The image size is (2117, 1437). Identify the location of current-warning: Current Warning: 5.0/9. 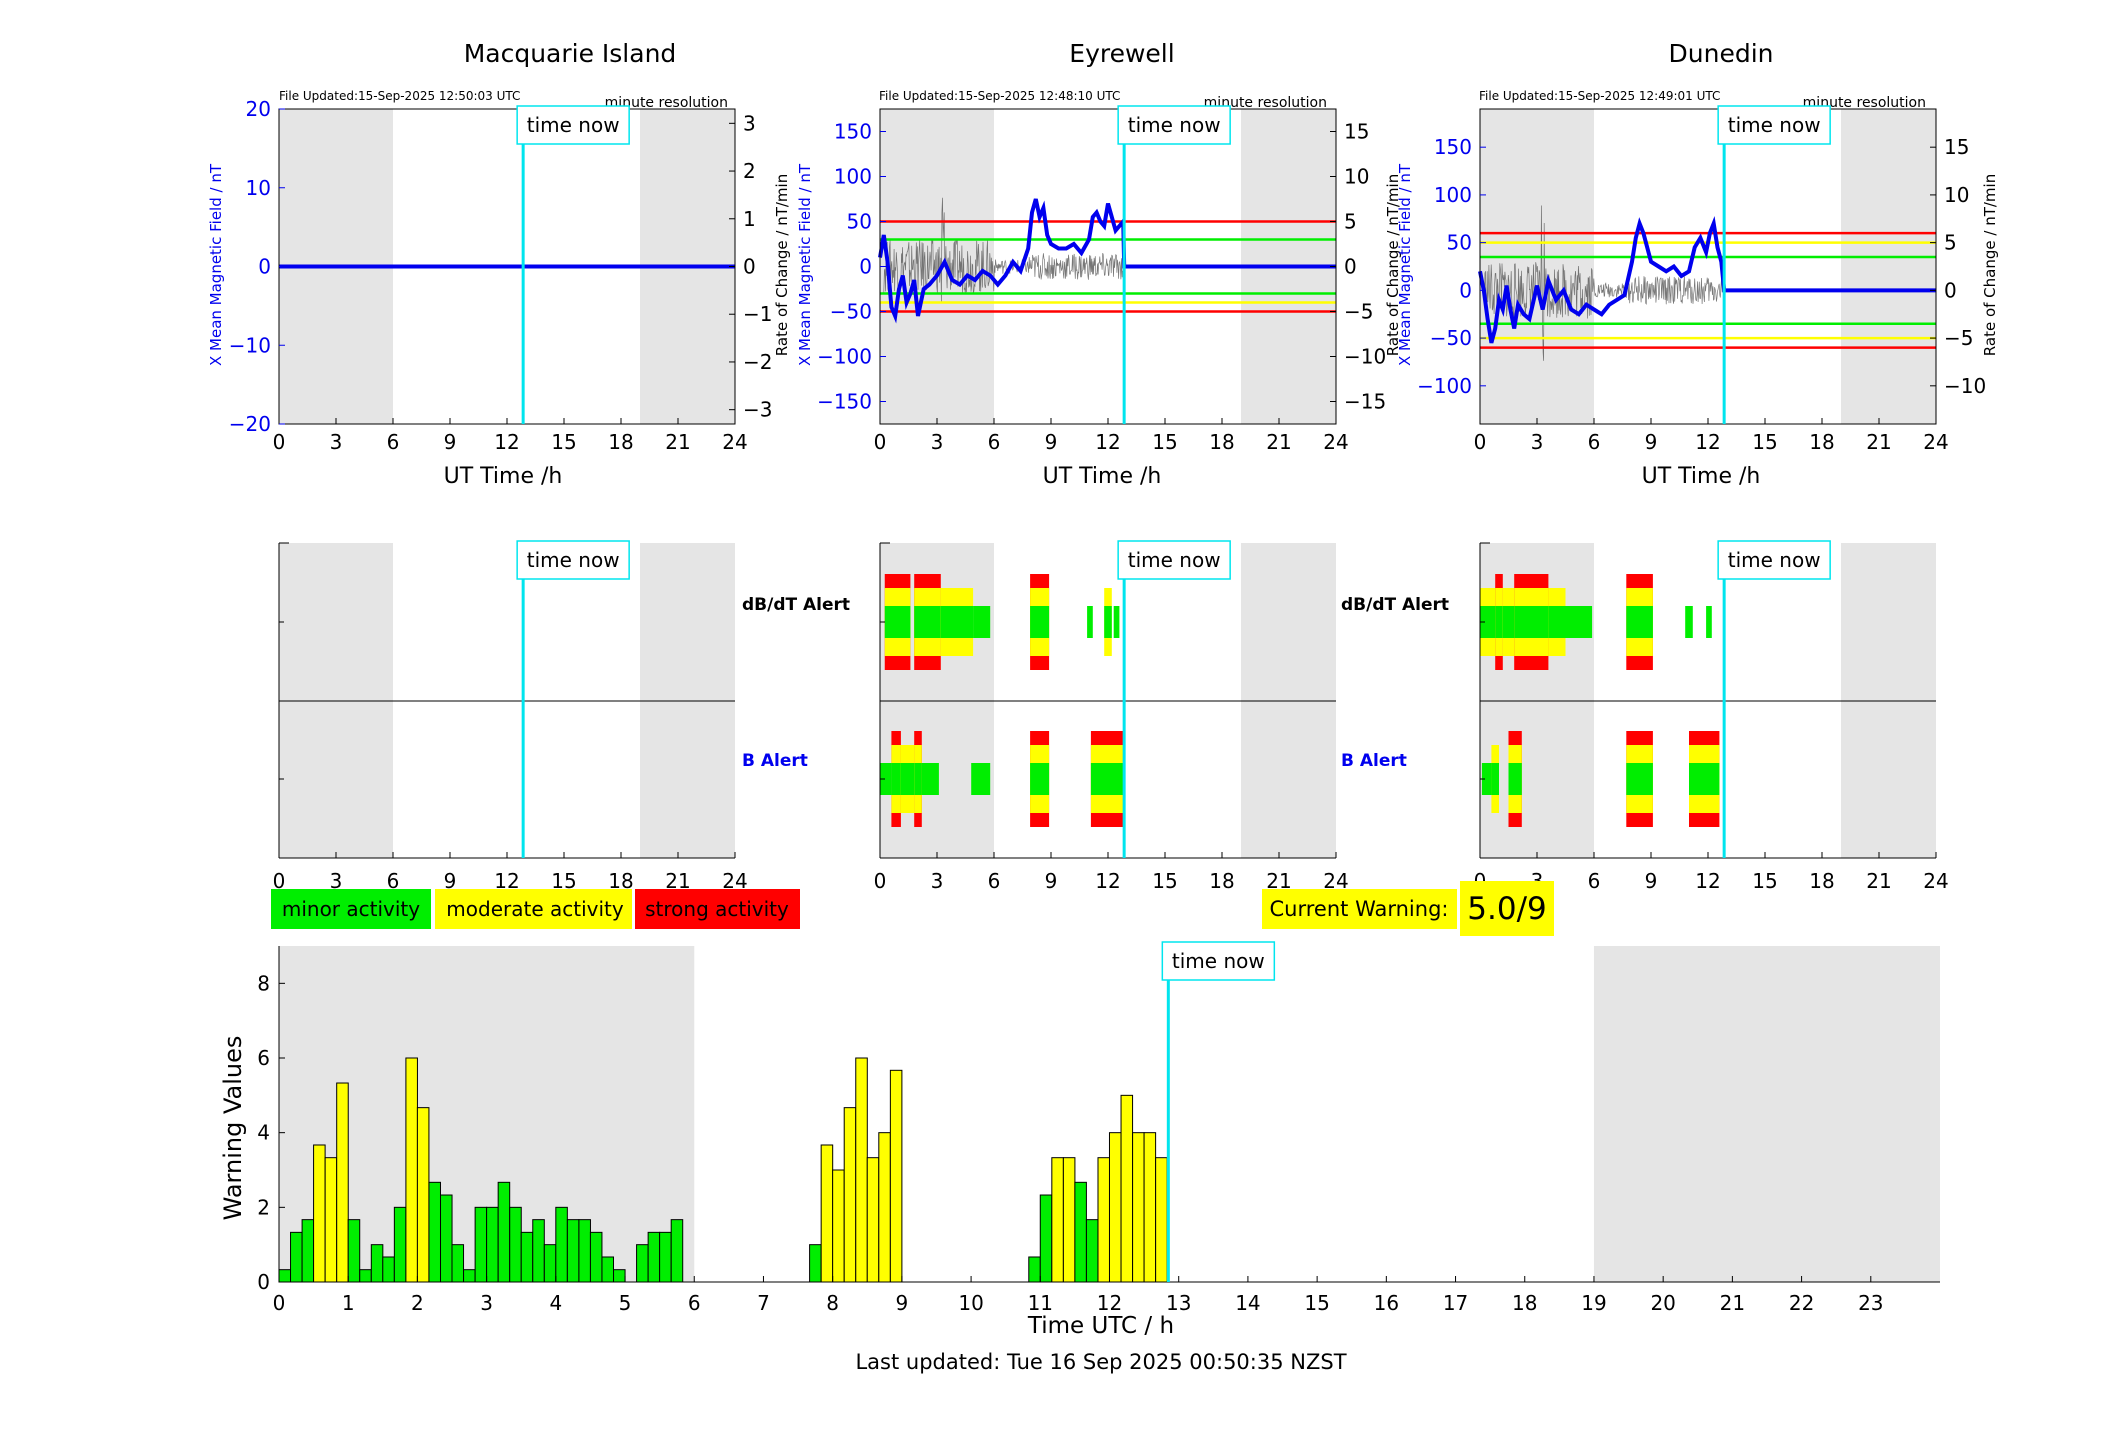
(1408, 908).